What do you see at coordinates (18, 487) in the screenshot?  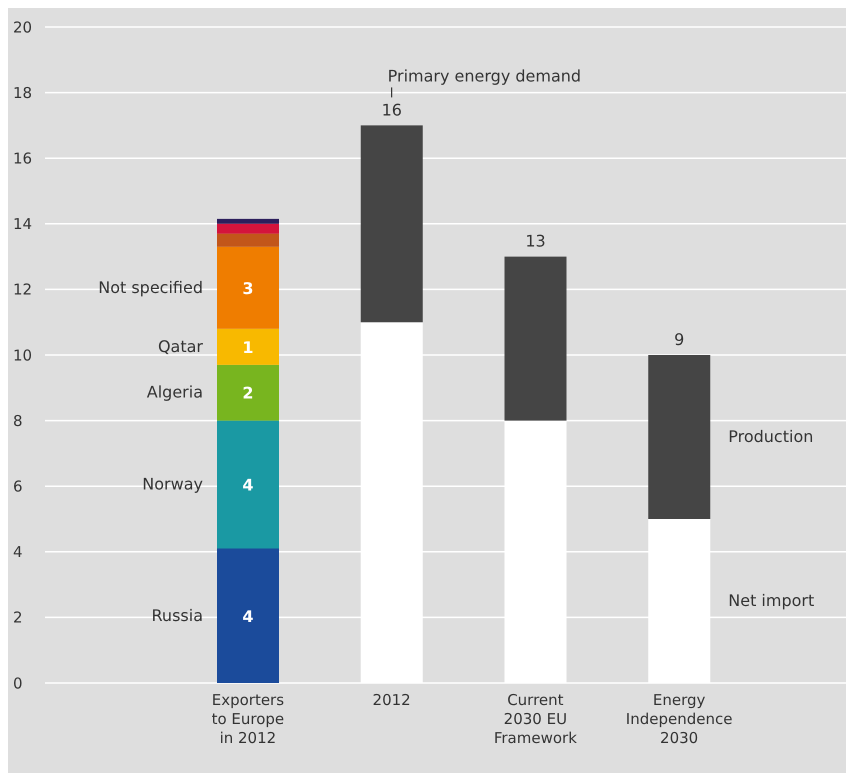 I see `y-tick-label: 6` at bounding box center [18, 487].